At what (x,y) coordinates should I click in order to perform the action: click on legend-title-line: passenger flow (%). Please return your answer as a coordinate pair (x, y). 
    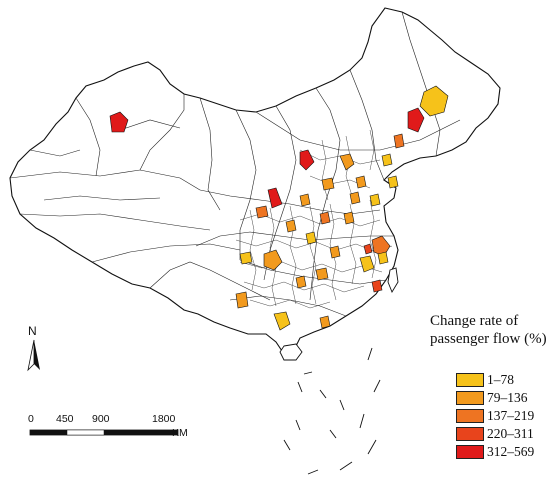
    Looking at the image, I should click on (488, 339).